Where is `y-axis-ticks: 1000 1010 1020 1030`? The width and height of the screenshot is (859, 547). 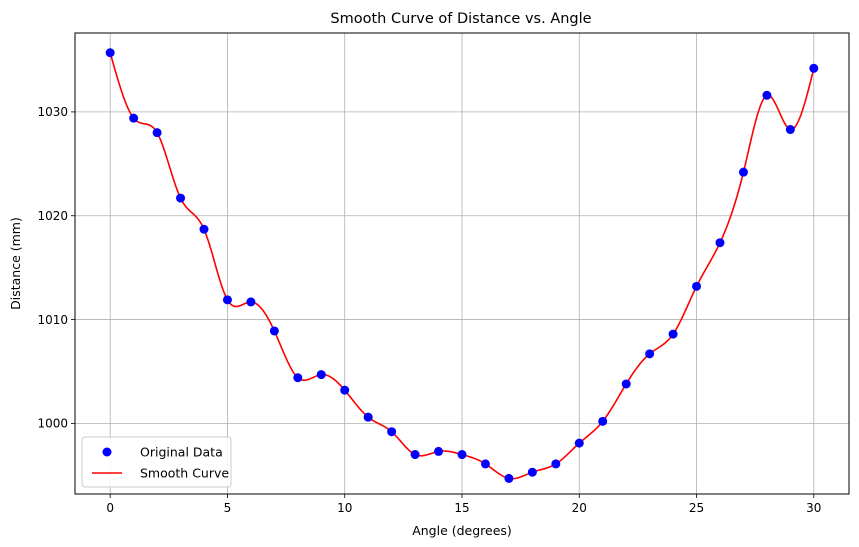
y-axis-ticks: 1000 1010 1020 1030 is located at coordinates (56, 268).